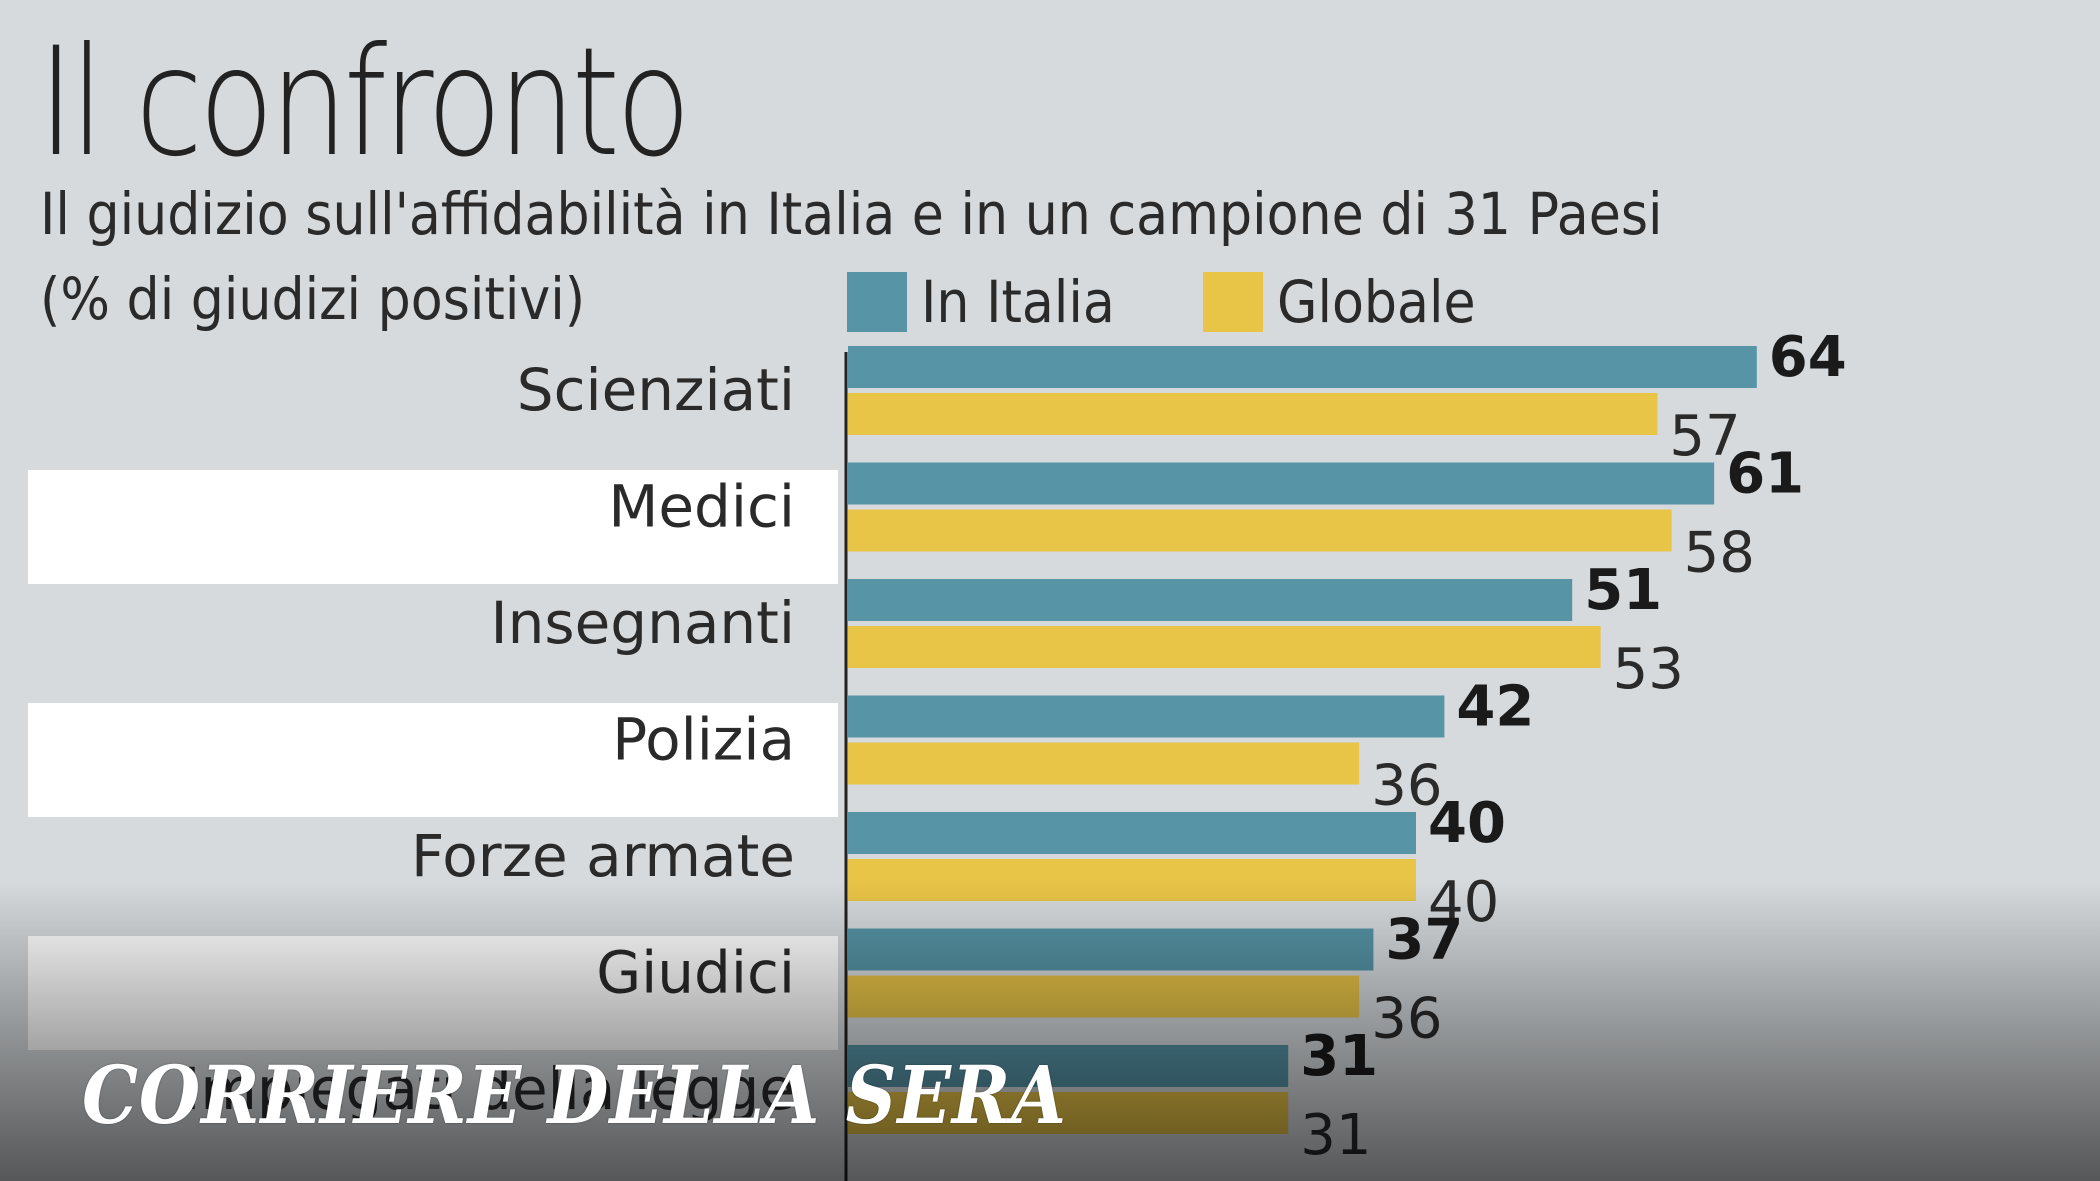 This screenshot has width=2100, height=1181. What do you see at coordinates (313, 299) in the screenshot?
I see `unit-note: (% di giudizi positivi)` at bounding box center [313, 299].